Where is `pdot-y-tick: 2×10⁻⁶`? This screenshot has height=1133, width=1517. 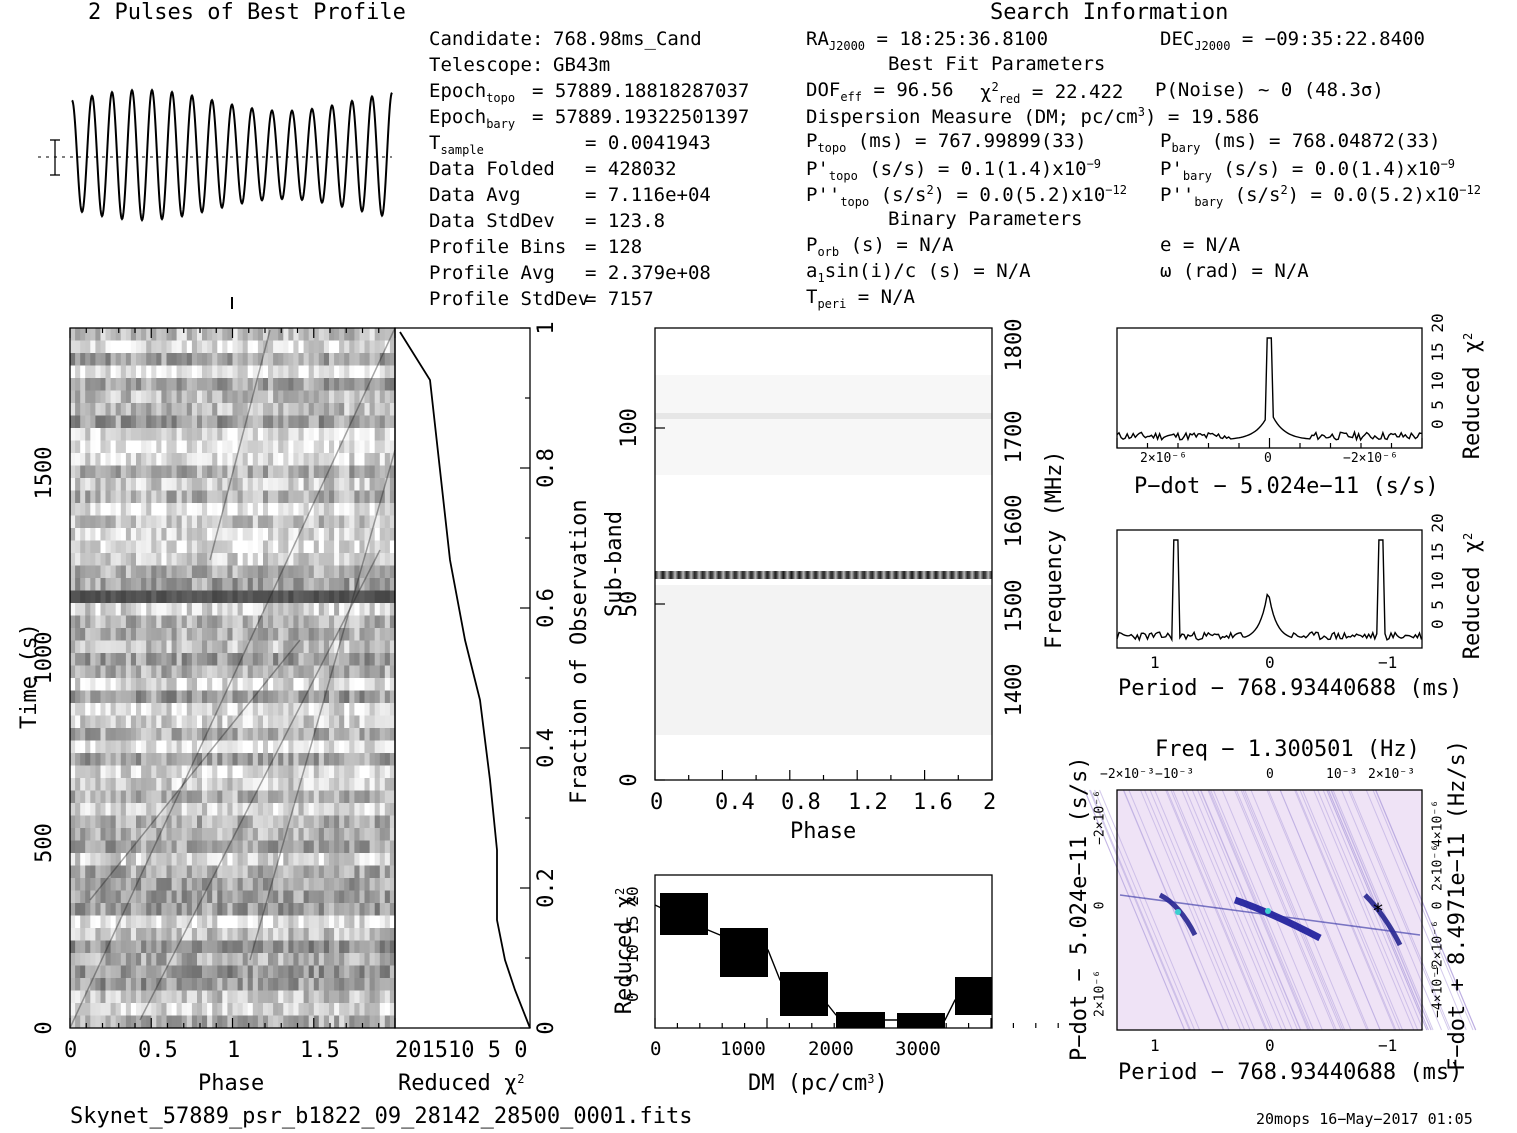
pdot-y-tick: 2×10⁻⁶ is located at coordinates (1100, 993).